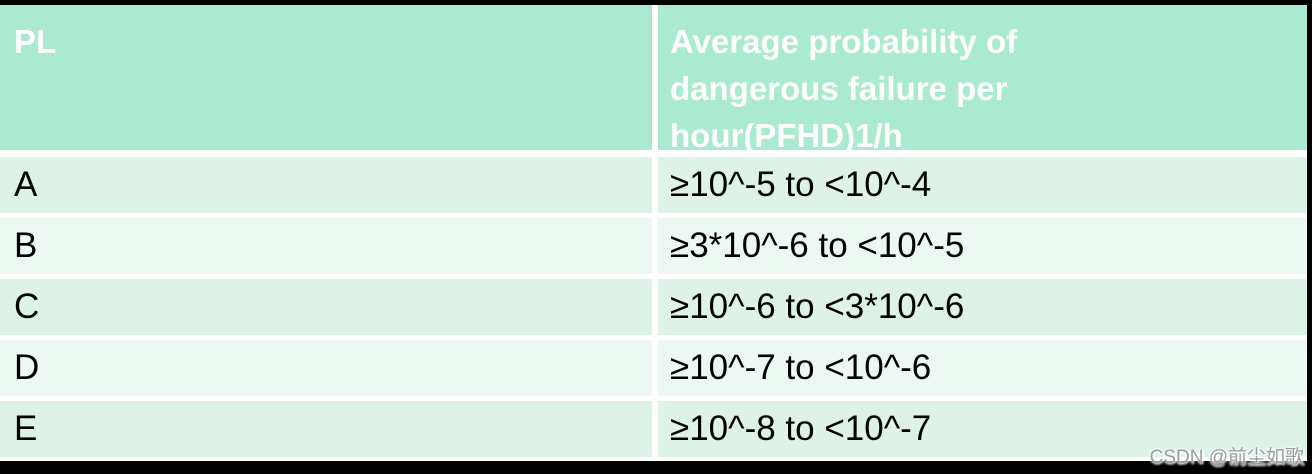  I want to click on cell-pfhd-c: ≥10^-6 to <3*10^-6, so click(982, 307).